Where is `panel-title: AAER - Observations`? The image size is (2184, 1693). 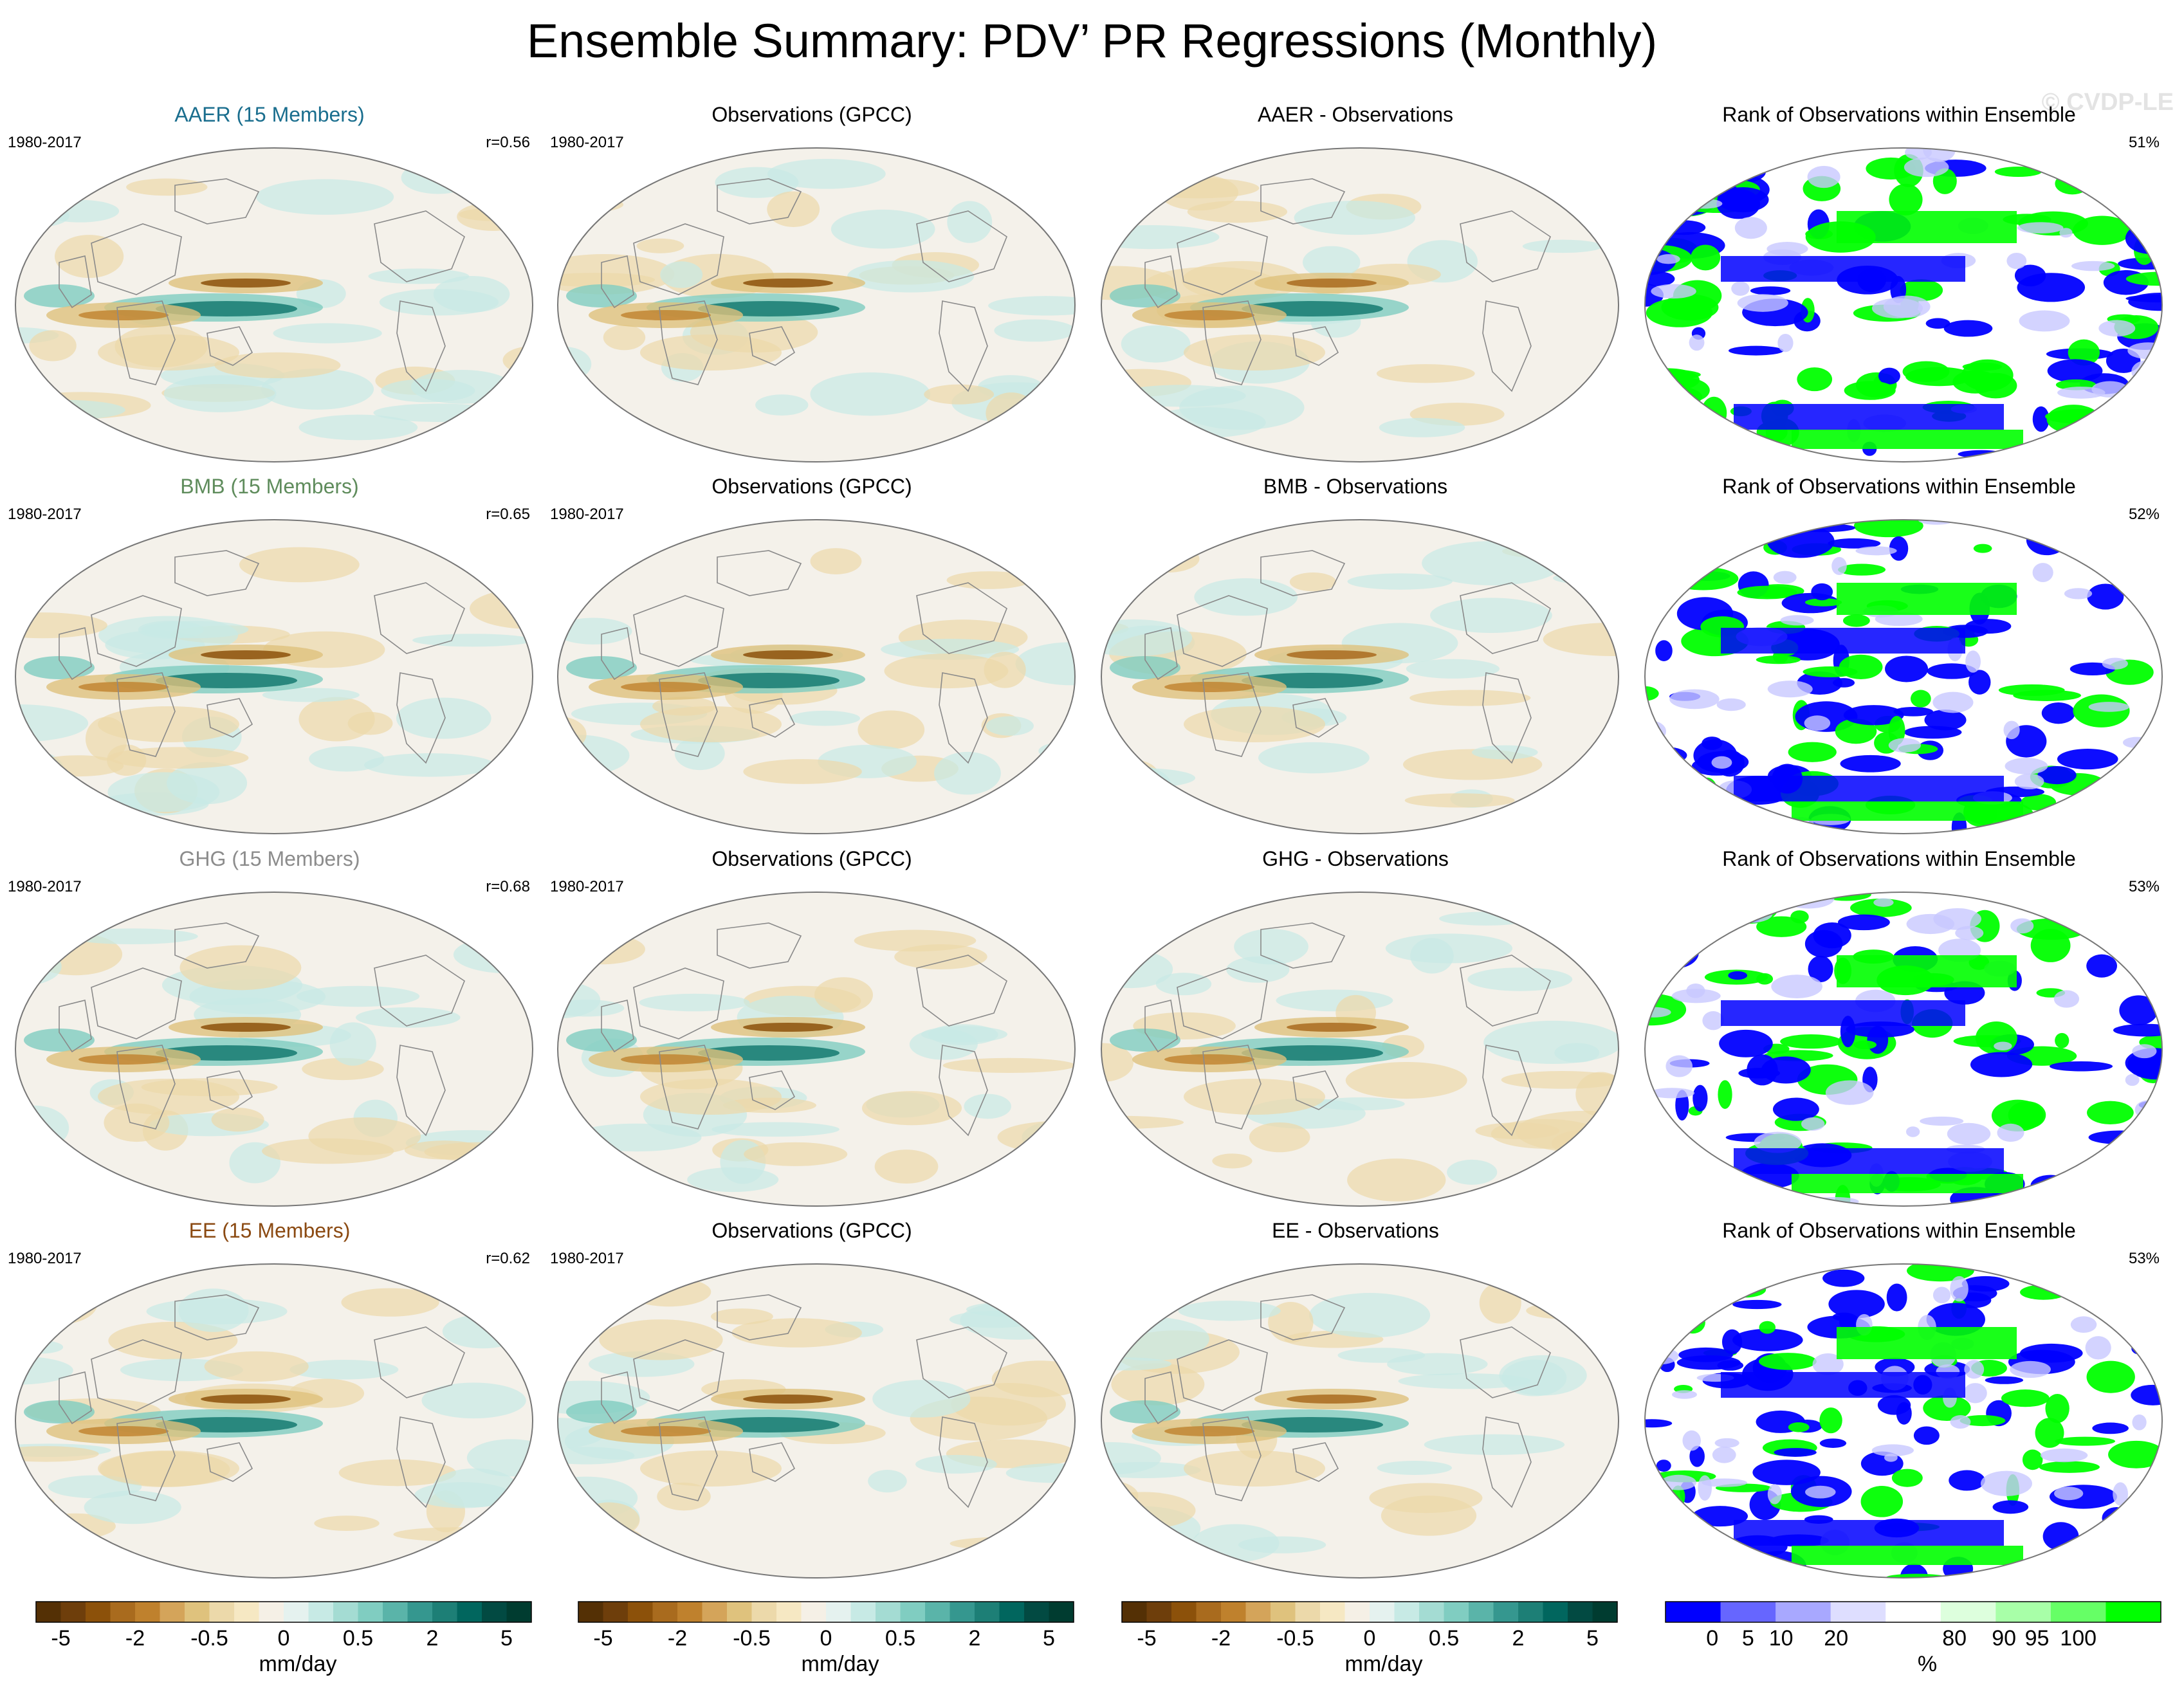
panel-title: AAER - Observations is located at coordinates (1356, 114).